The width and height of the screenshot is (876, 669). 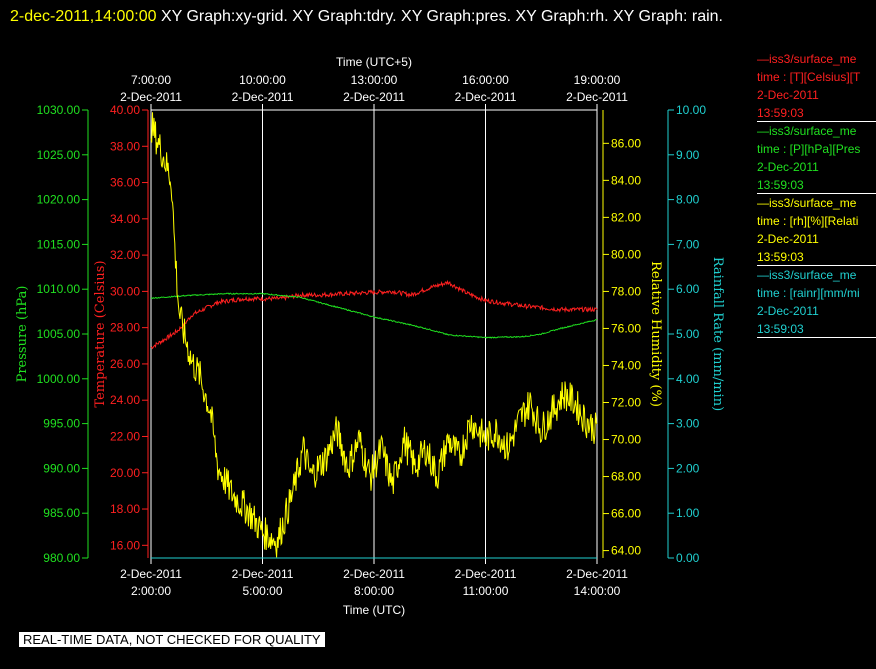 I want to click on x2-axis-label: Time (UTC+5), so click(x=374, y=62).